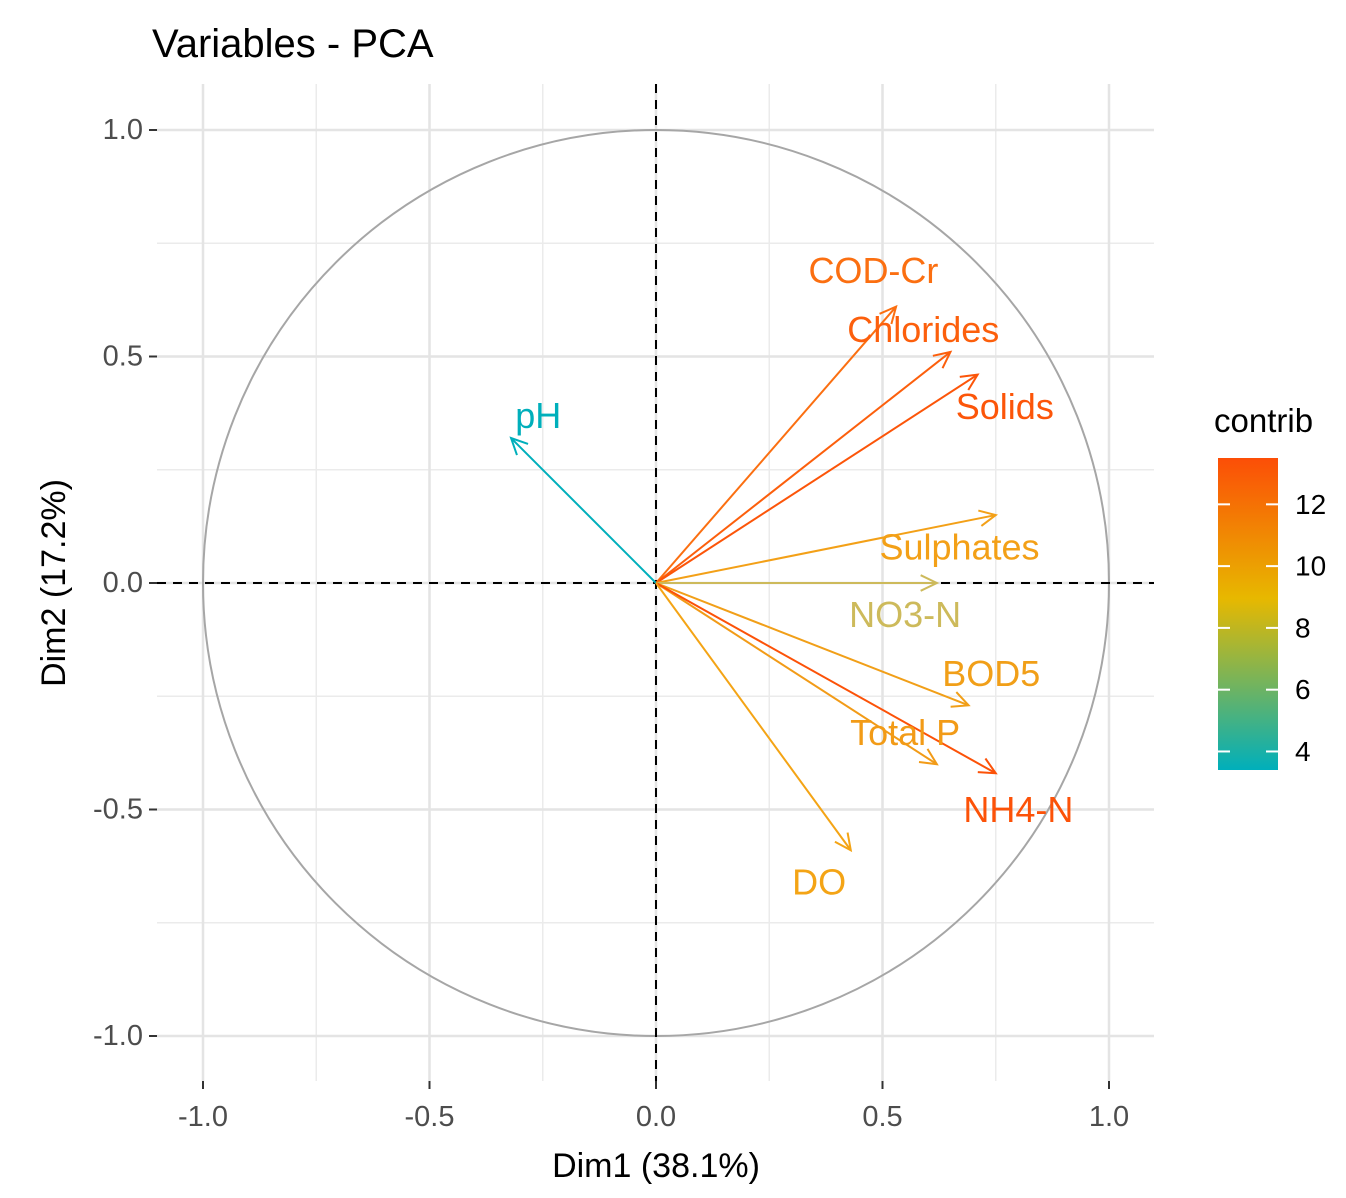 This screenshot has height=1198, width=1346. Describe the element at coordinates (123, 130) in the screenshot. I see `y-tick-label: 1.0` at that location.